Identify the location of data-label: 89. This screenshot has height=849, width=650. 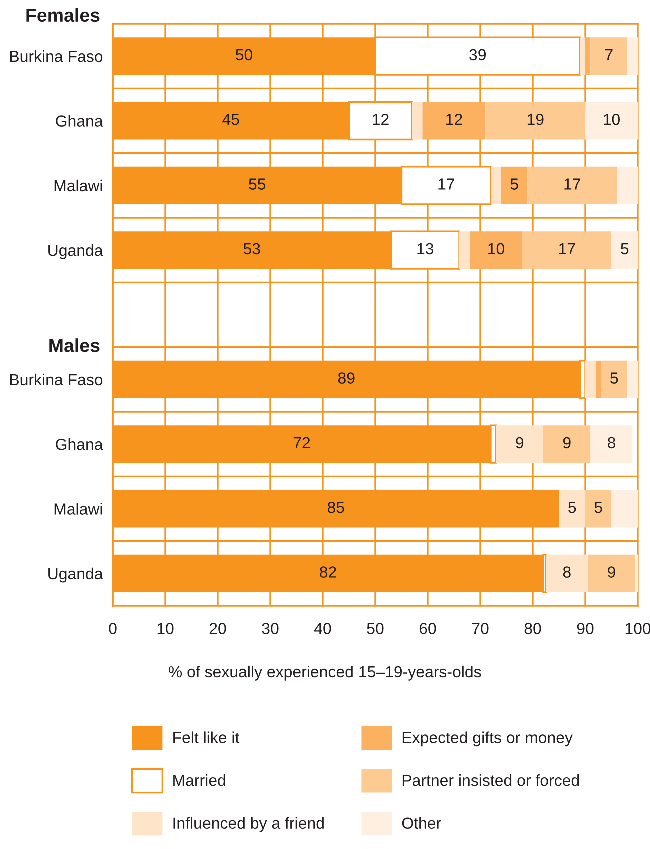
(346, 378).